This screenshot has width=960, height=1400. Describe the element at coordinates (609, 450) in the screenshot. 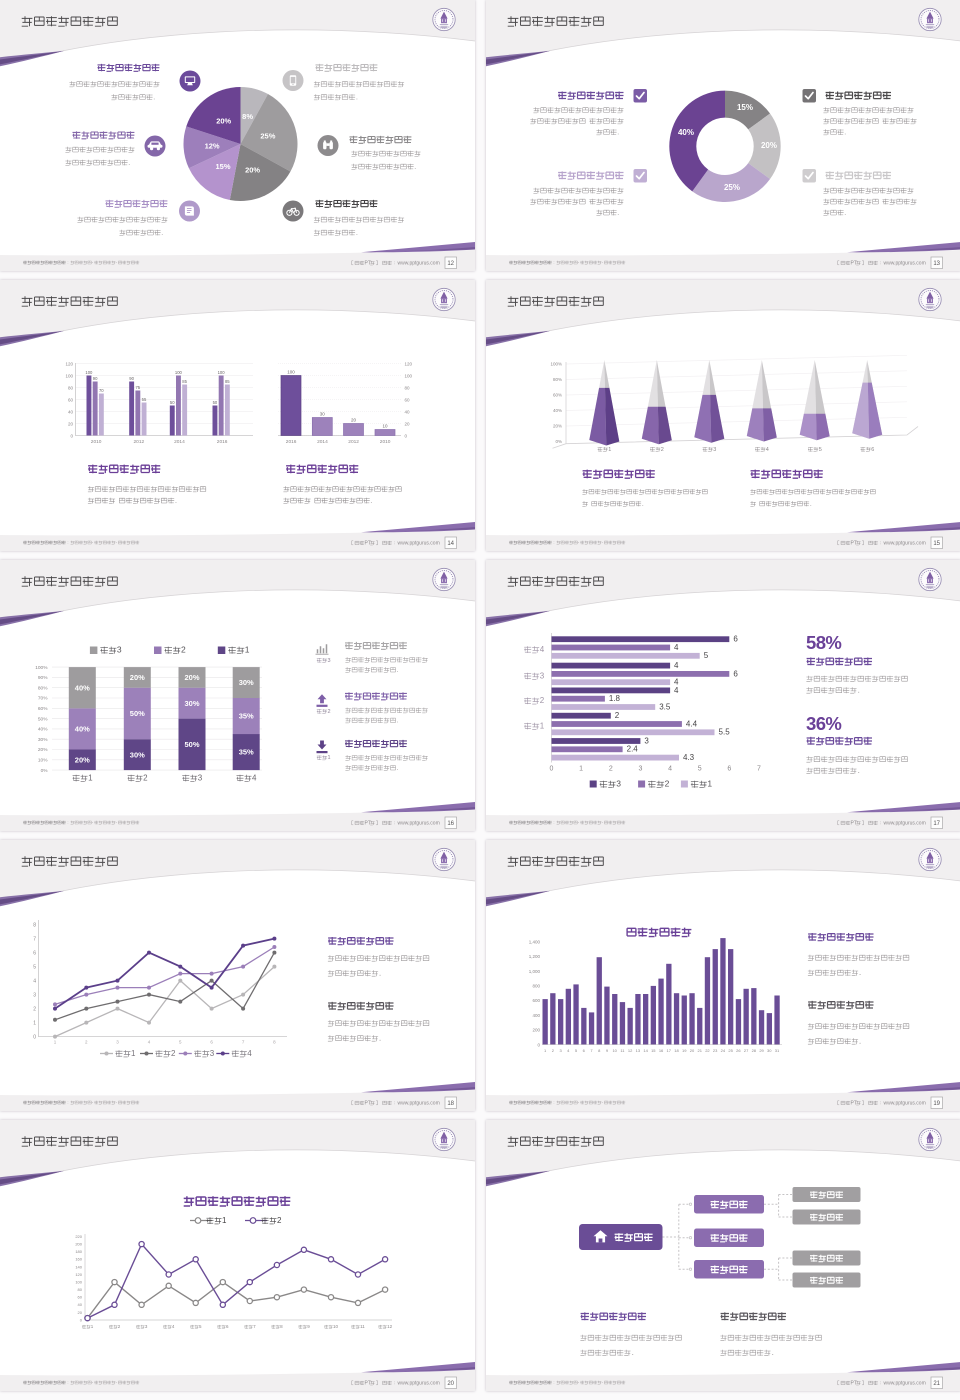

I see `svg-text: 1` at that location.